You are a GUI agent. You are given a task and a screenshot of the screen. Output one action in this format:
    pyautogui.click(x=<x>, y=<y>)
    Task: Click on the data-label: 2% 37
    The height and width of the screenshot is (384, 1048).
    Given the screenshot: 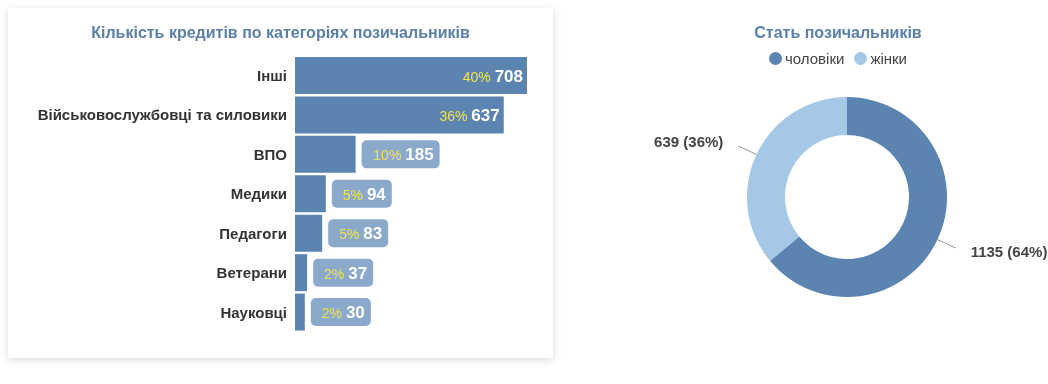 What is the action you would take?
    pyautogui.click(x=346, y=273)
    